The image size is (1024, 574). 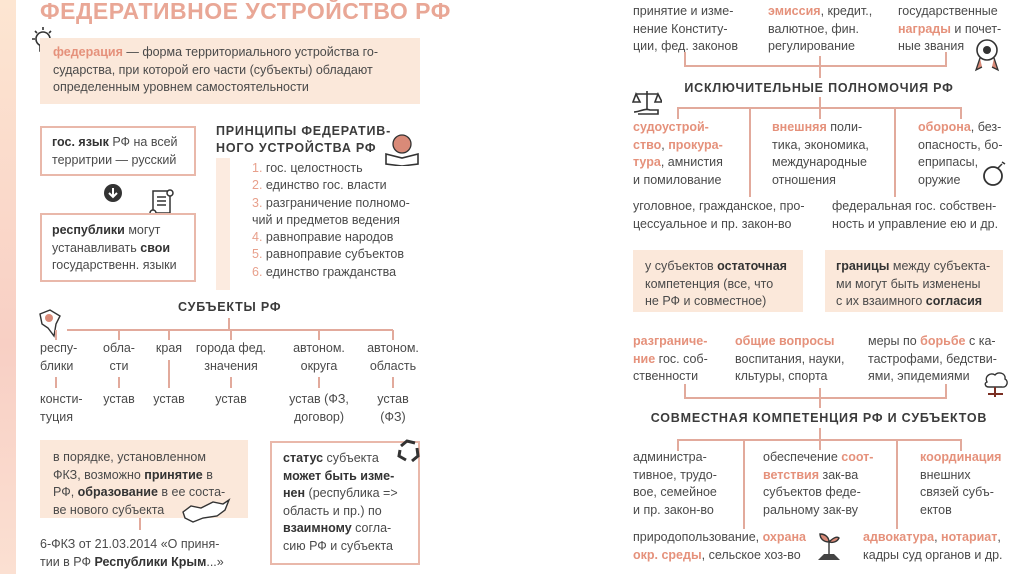 I want to click on text-line: не РФ и совместное), so click(x=716, y=302).